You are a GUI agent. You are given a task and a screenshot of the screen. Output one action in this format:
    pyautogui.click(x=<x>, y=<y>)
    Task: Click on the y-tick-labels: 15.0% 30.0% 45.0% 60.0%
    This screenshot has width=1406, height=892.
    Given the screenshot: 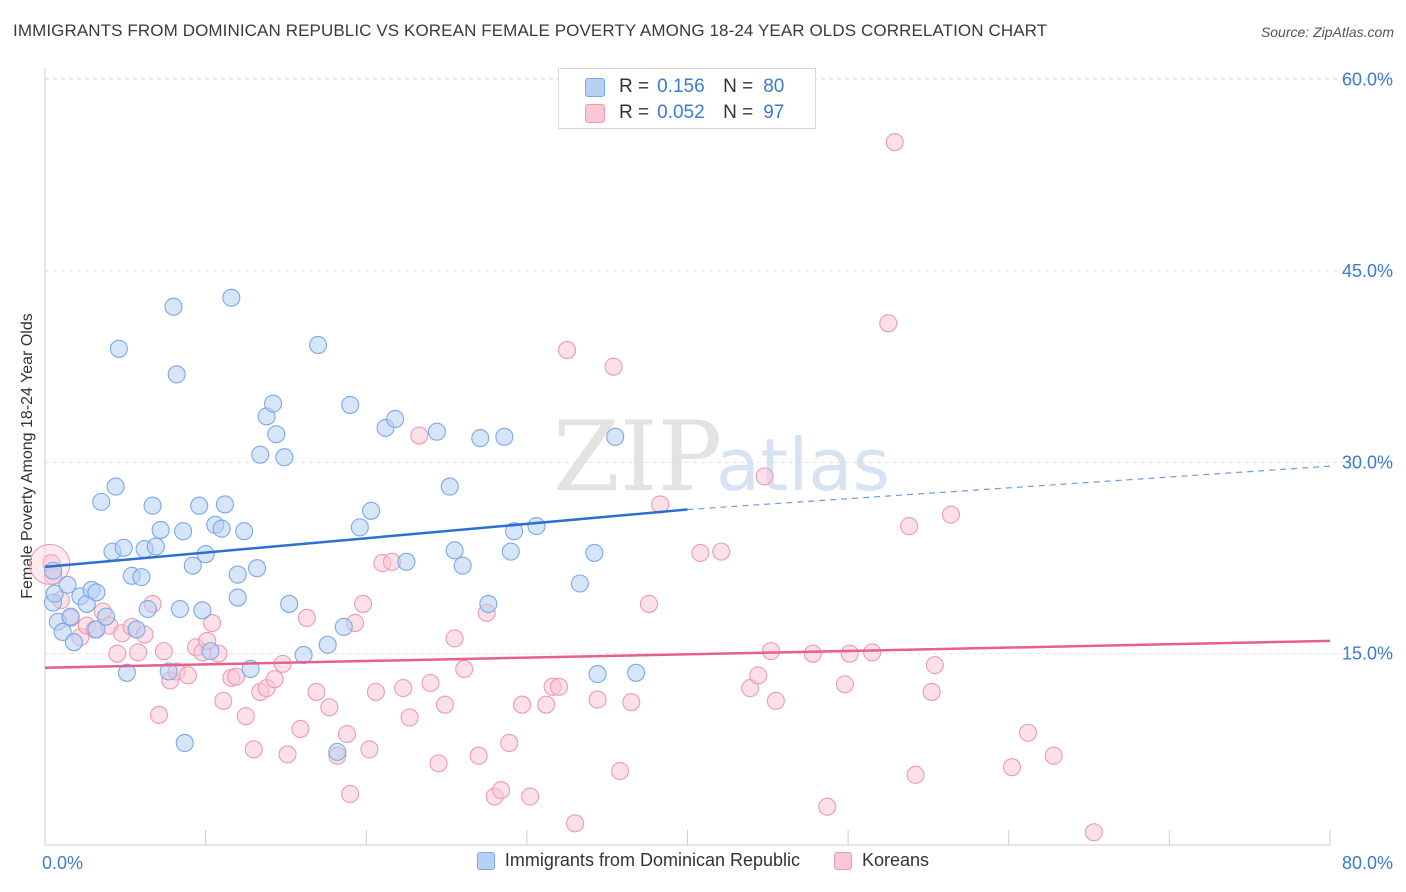 What is the action you would take?
    pyautogui.click(x=1367, y=367)
    